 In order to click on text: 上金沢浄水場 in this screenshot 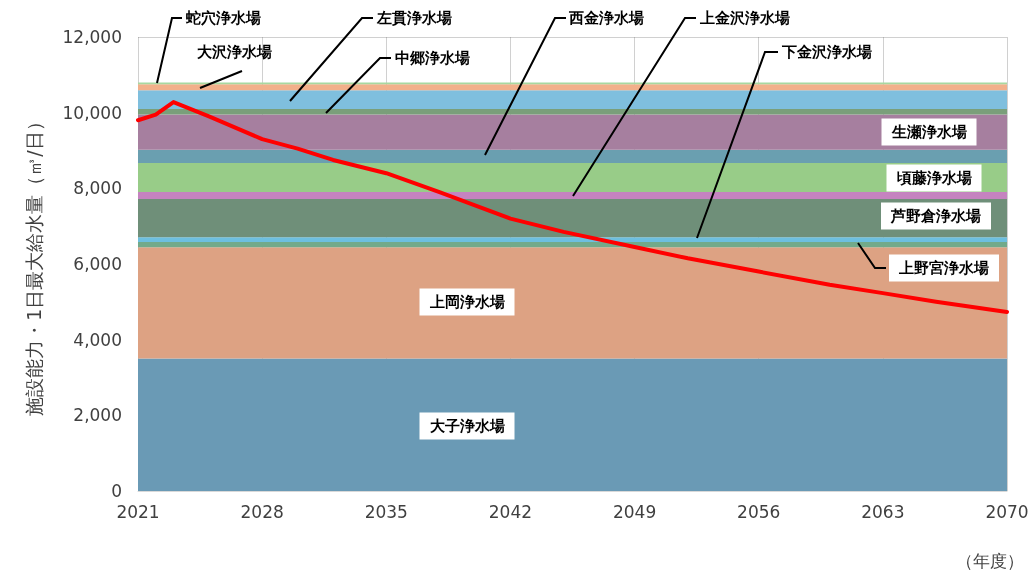, I will do `click(744, 18)`.